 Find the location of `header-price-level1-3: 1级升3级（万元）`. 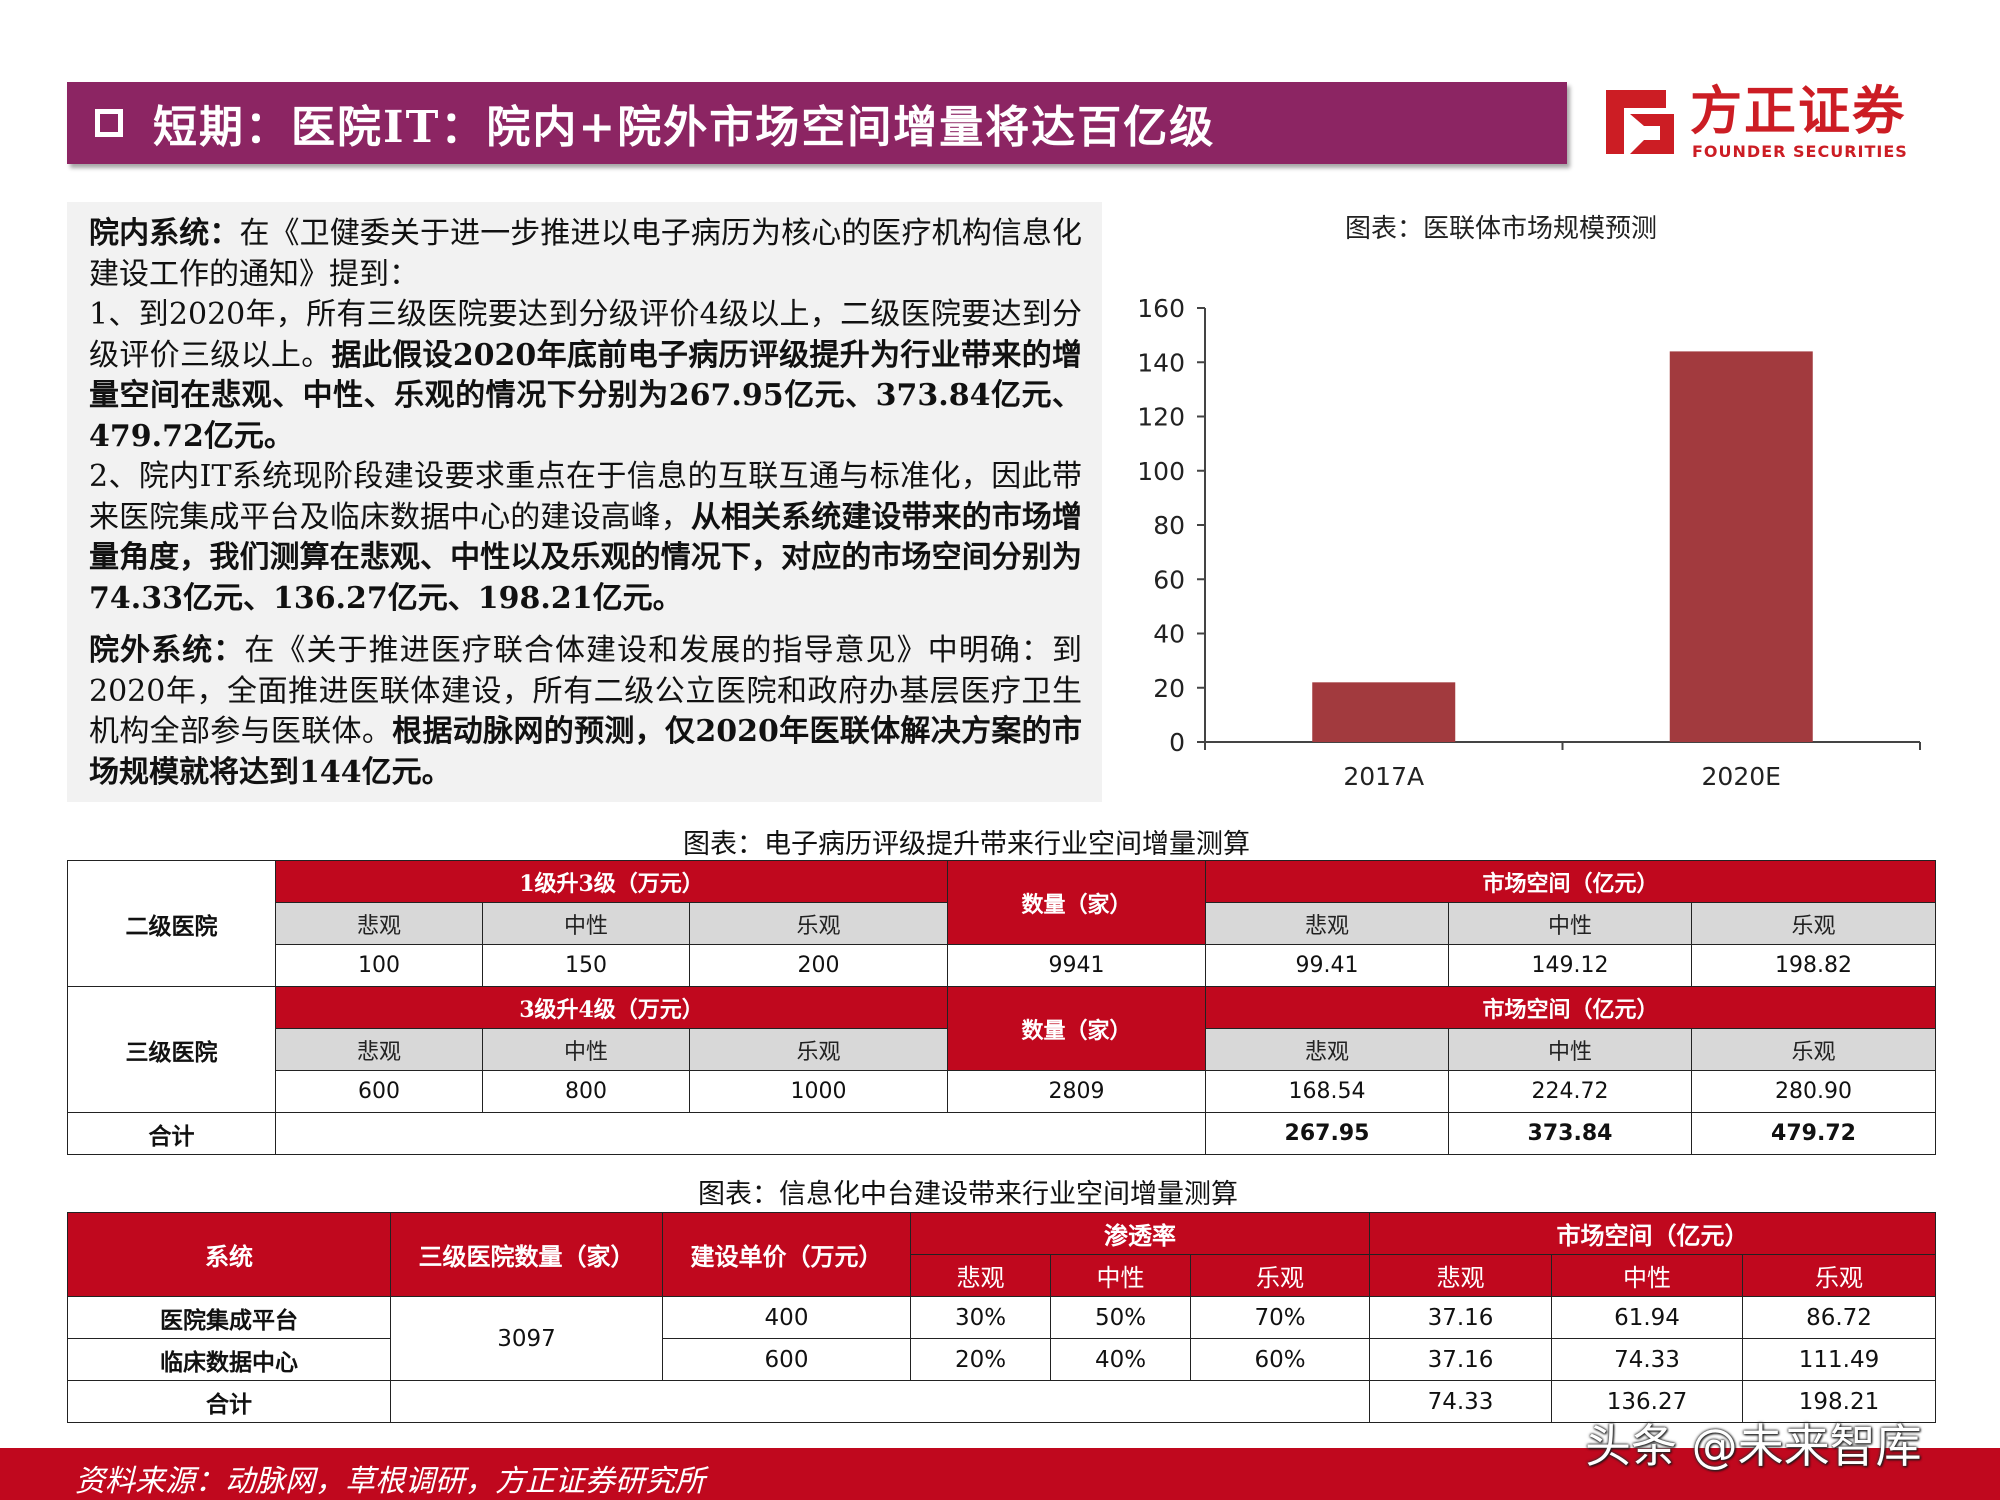

header-price-level1-3: 1级升3级（万元） is located at coordinates (611, 881).